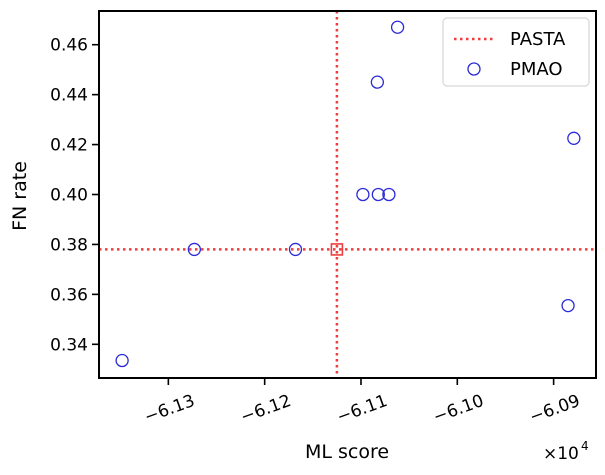  What do you see at coordinates (561, 454) in the screenshot?
I see `x-offset-multiplier: ×10` at bounding box center [561, 454].